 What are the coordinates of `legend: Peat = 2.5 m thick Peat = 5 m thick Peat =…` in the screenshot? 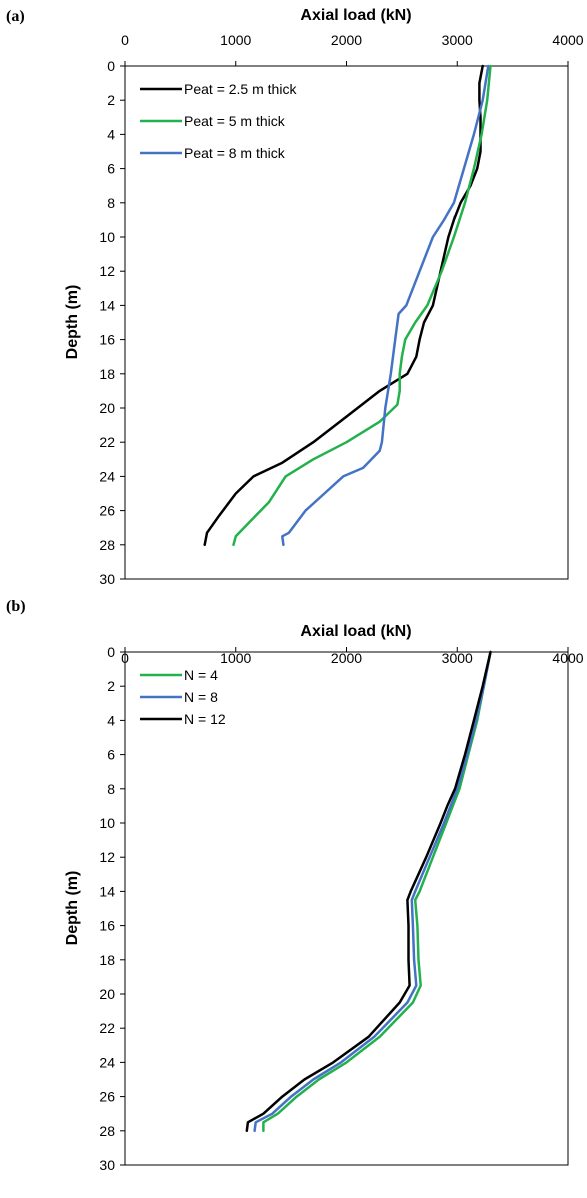 It's located at (218, 121).